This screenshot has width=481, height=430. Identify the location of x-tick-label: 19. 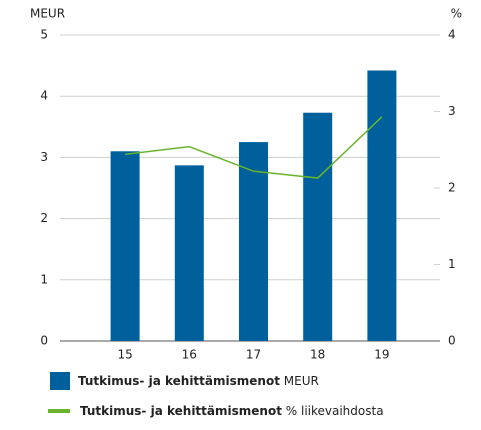
(381, 355).